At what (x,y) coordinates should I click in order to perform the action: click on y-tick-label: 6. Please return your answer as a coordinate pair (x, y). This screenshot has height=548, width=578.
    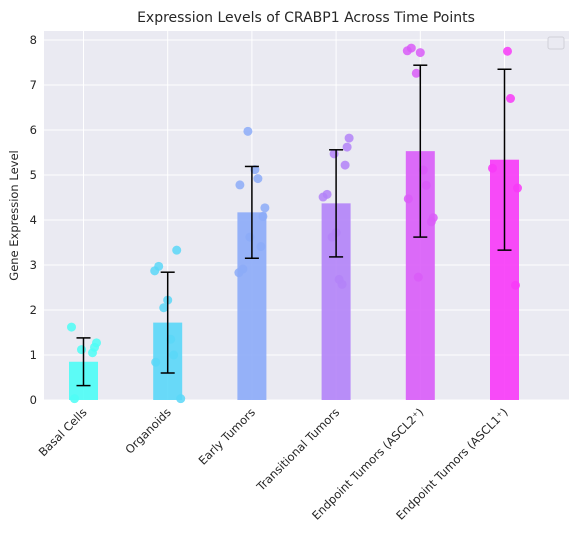
    Looking at the image, I should click on (33, 130).